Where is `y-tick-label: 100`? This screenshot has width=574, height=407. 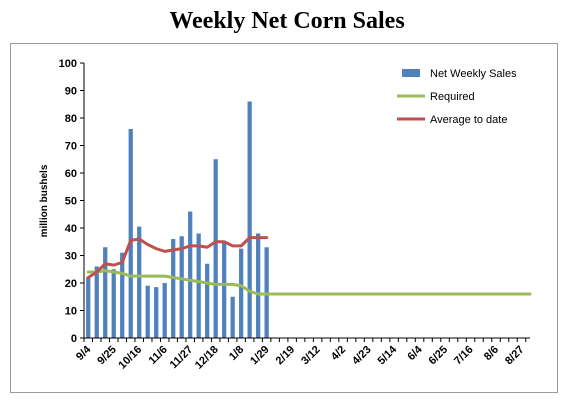
y-tick-label: 100 is located at coordinates (68, 64).